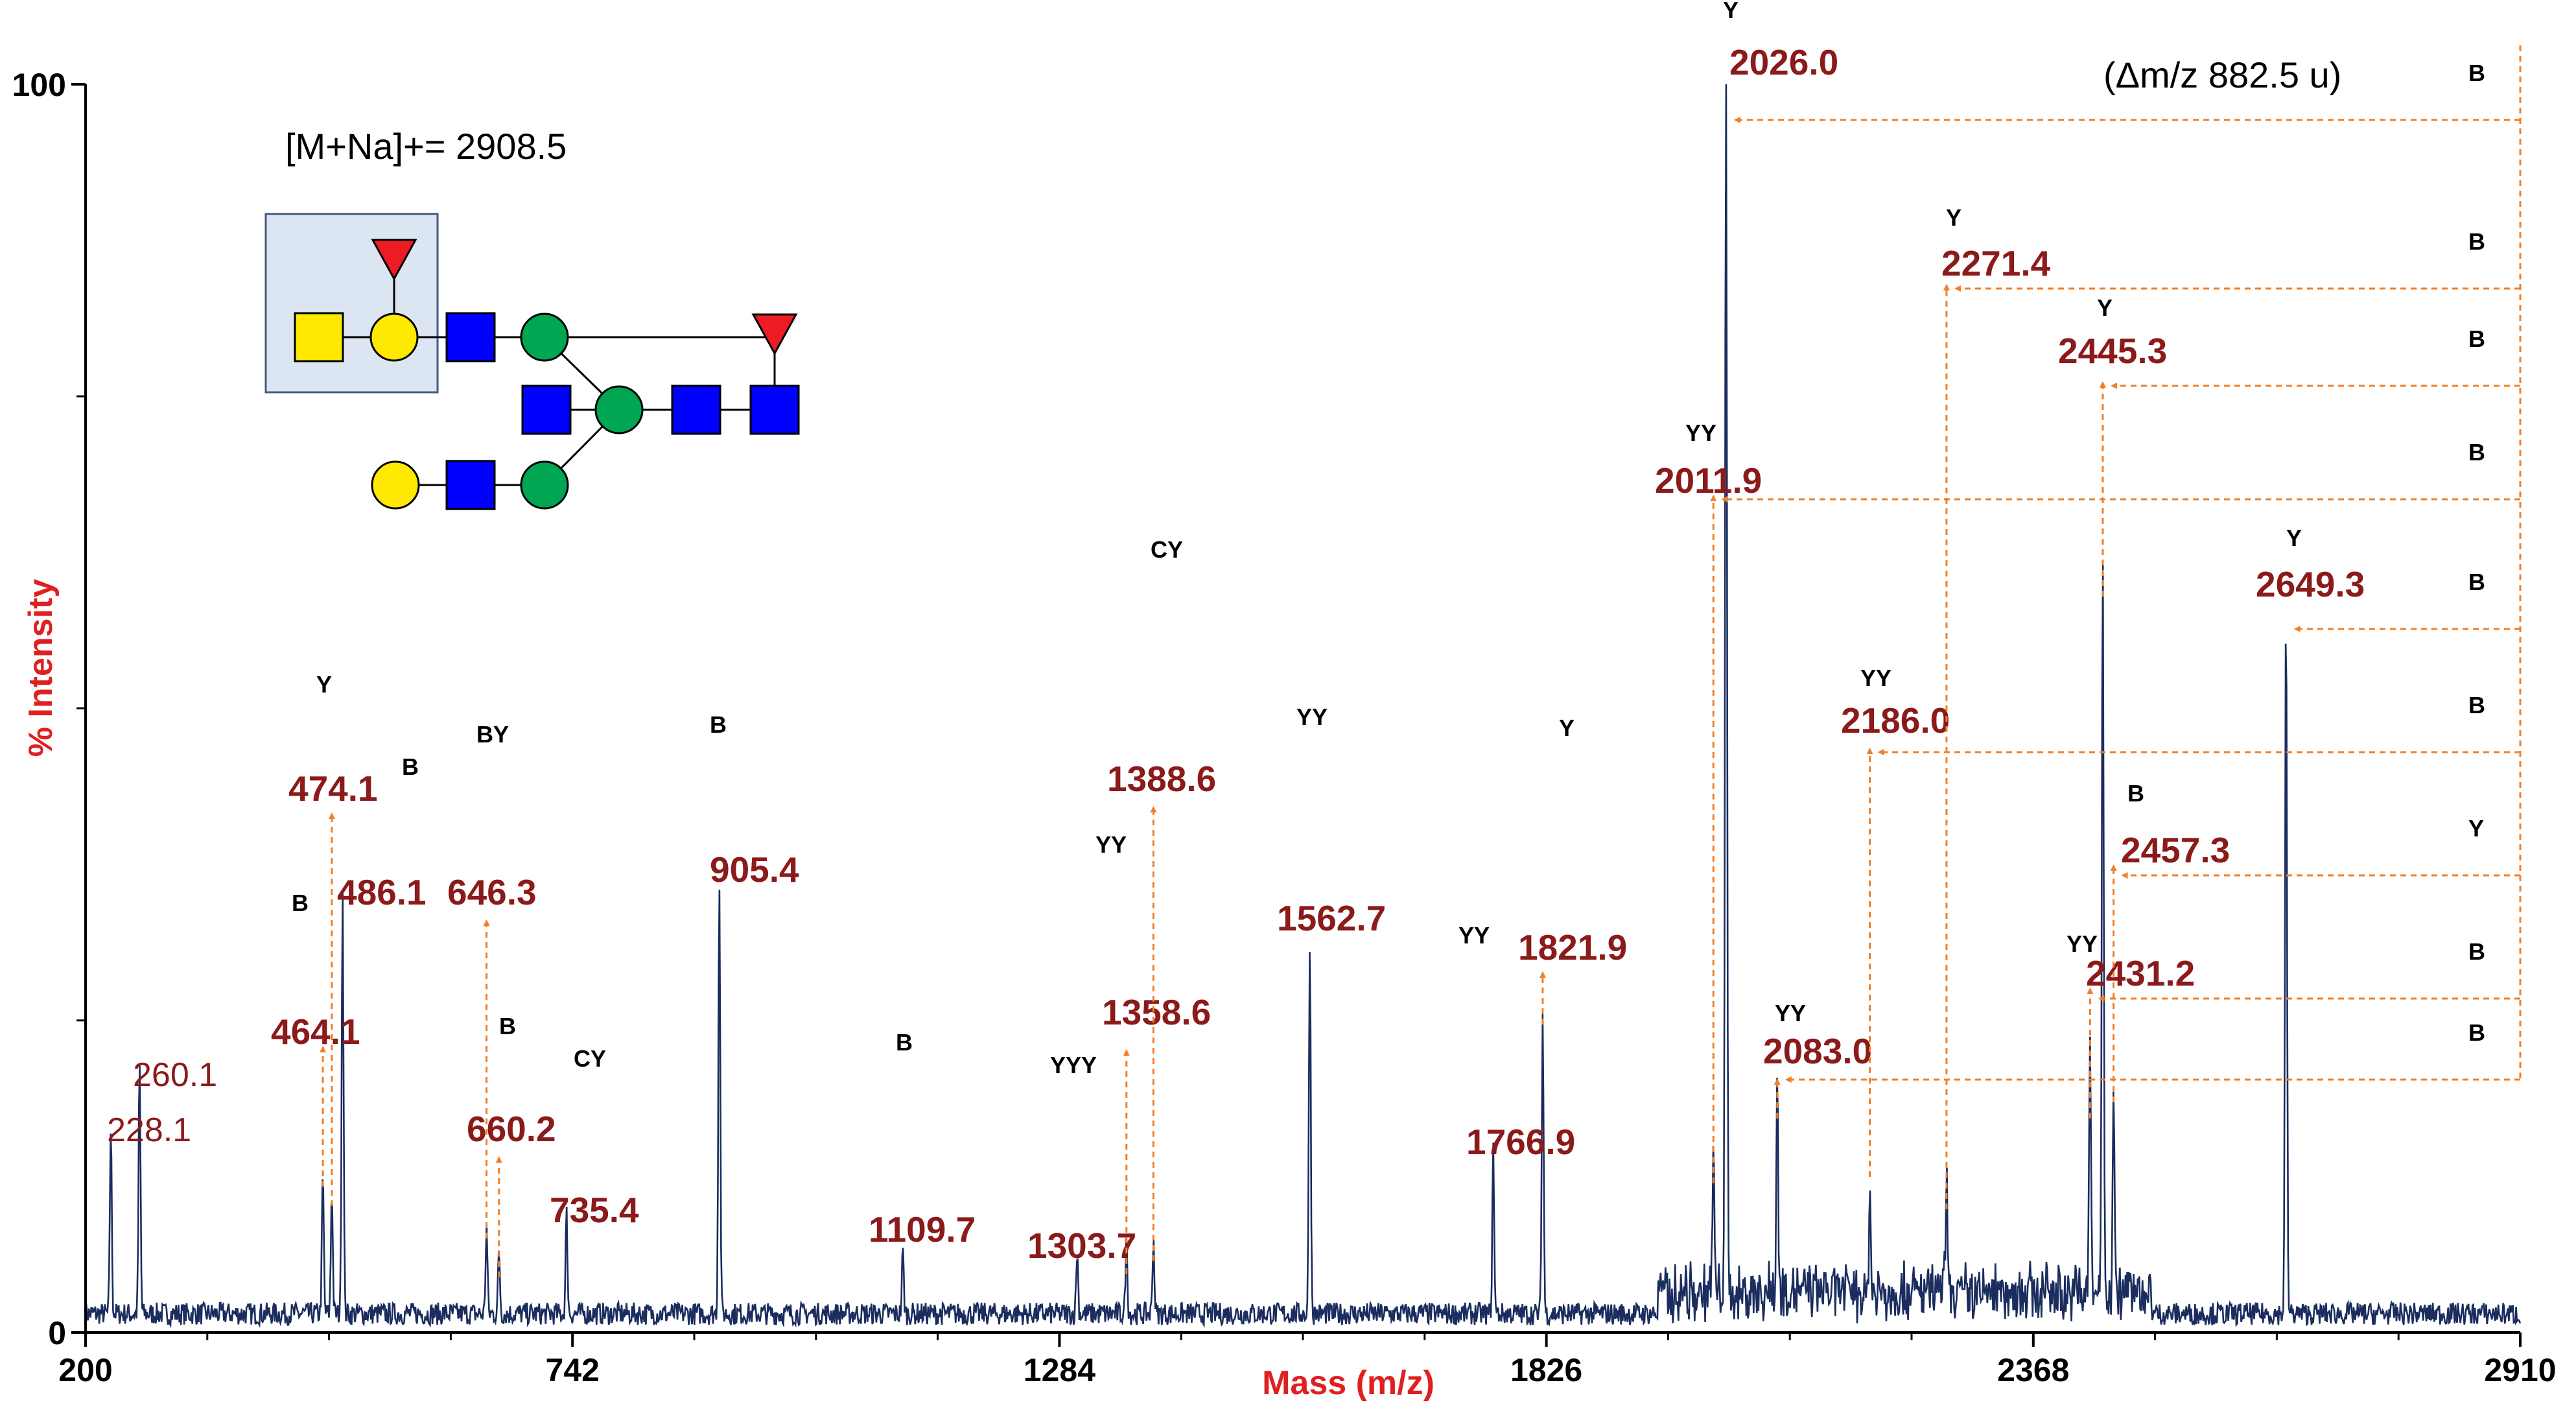 The width and height of the screenshot is (2576, 1409). I want to click on x-axis-title: Mass (m/z), so click(1348, 1383).